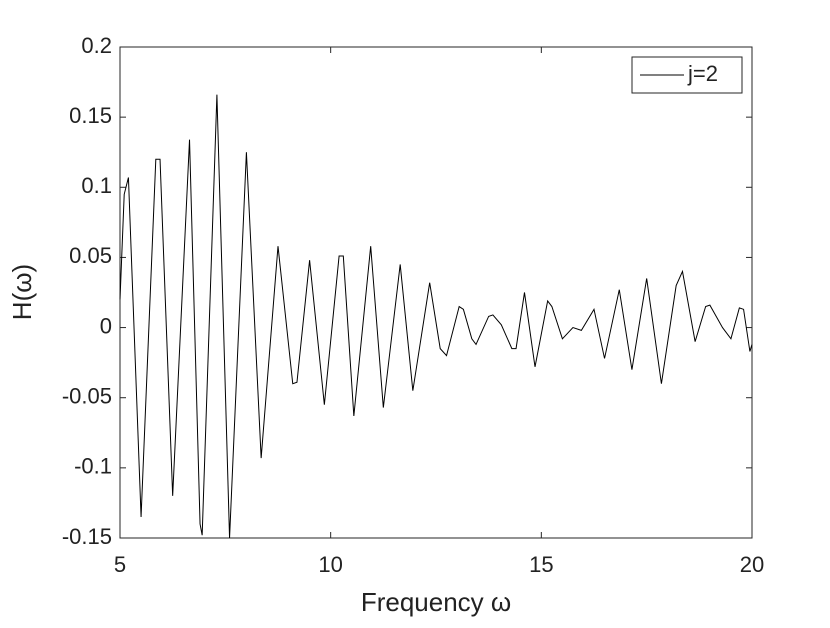 The image size is (830, 628). Describe the element at coordinates (752, 564) in the screenshot. I see `x-tick-label: 20` at that location.